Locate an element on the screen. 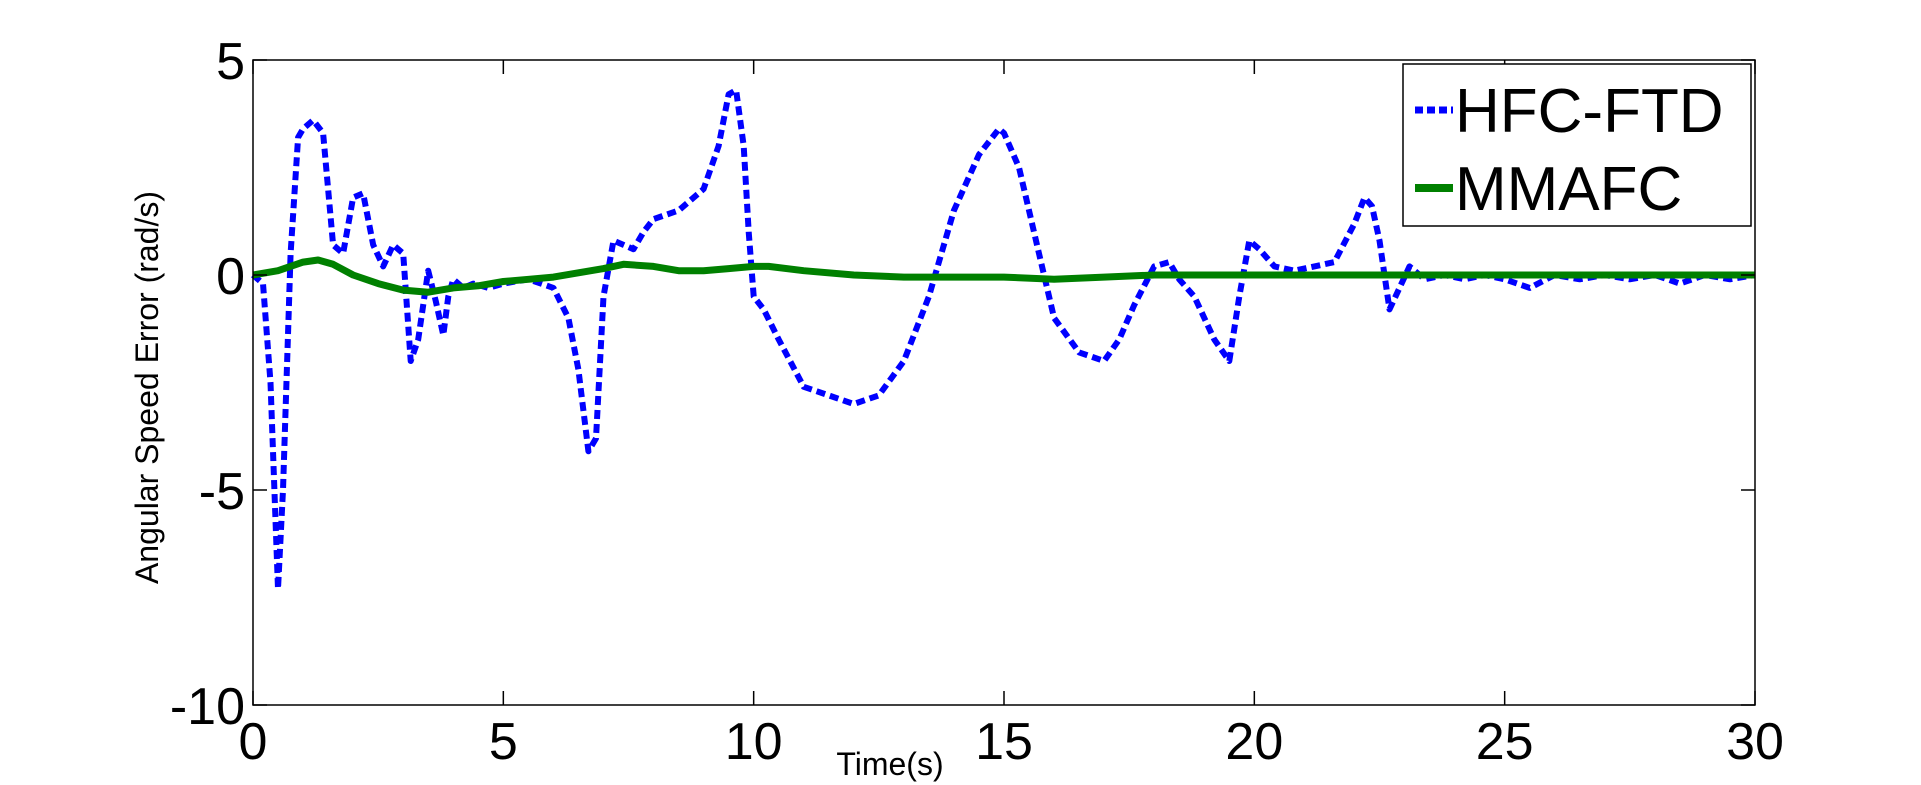  series-line-mmafc is located at coordinates (1003, 276).